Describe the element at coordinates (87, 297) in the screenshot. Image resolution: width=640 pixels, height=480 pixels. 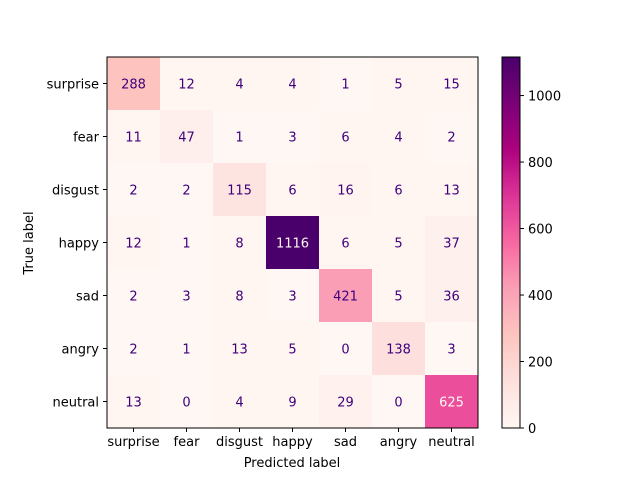
I see `y-tick-label: sad` at that location.